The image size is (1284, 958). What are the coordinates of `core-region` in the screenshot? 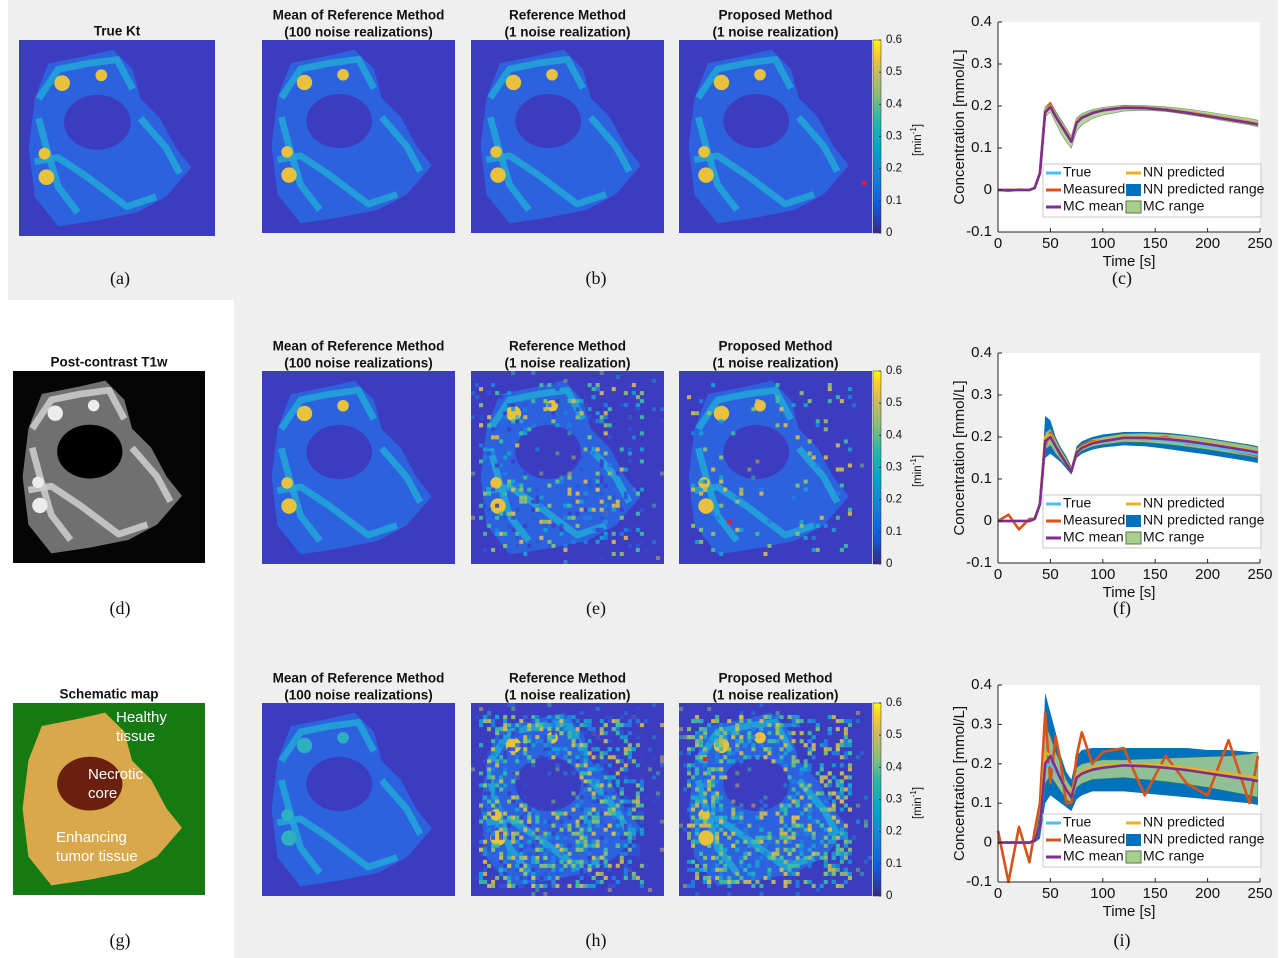 It's located at (339, 784).